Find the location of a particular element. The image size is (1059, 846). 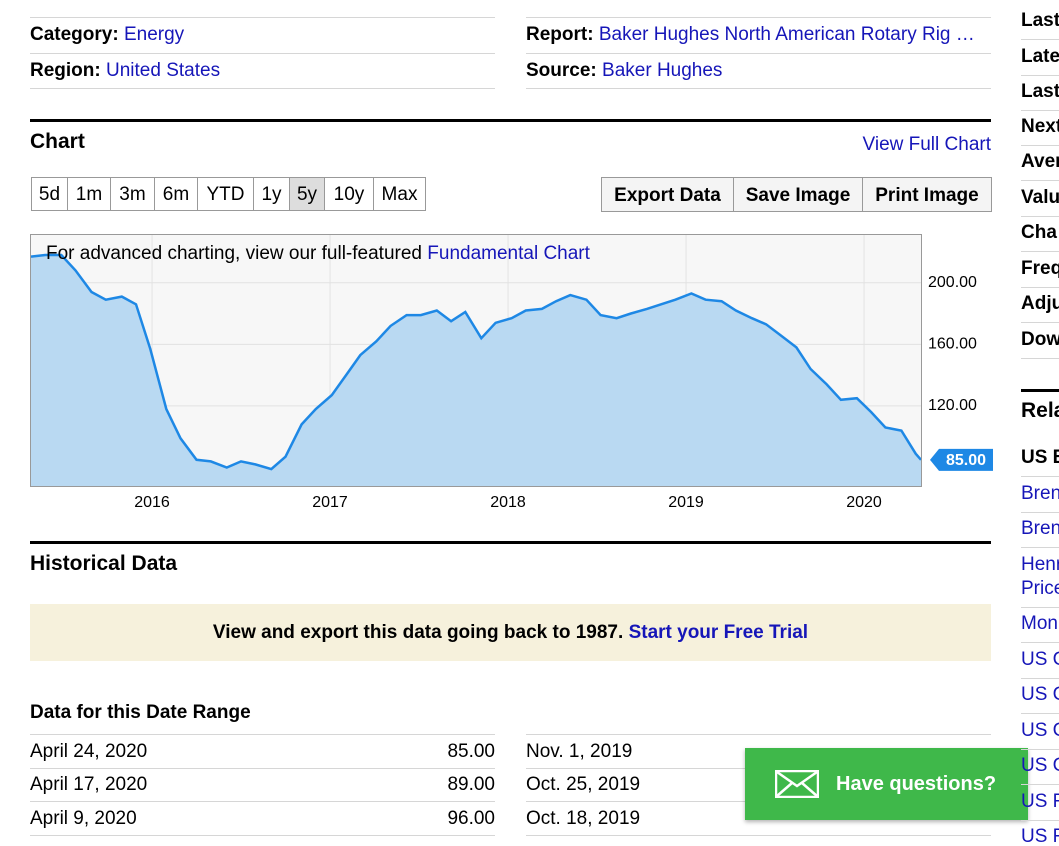

sidebar-item: Aver is located at coordinates (1040, 161).